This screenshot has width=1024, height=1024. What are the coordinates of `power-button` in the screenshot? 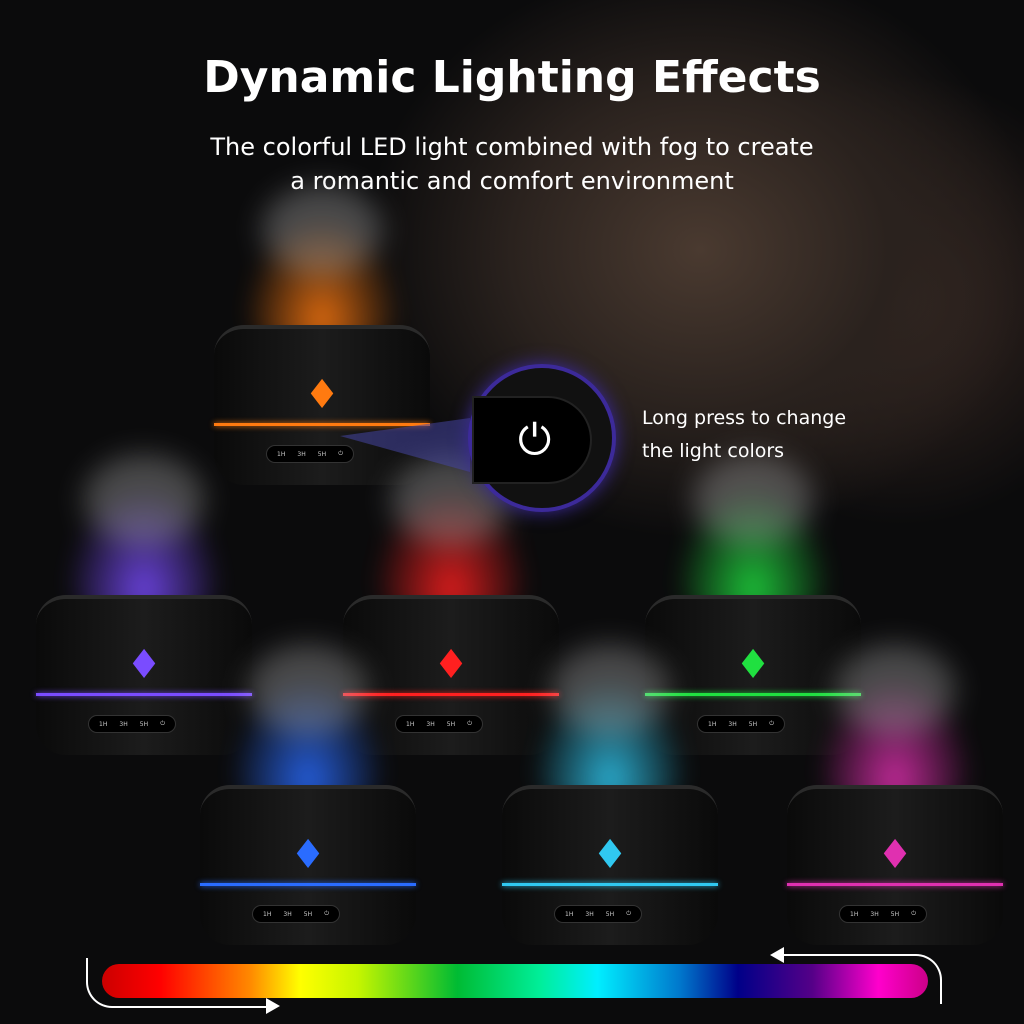 It's located at (532, 440).